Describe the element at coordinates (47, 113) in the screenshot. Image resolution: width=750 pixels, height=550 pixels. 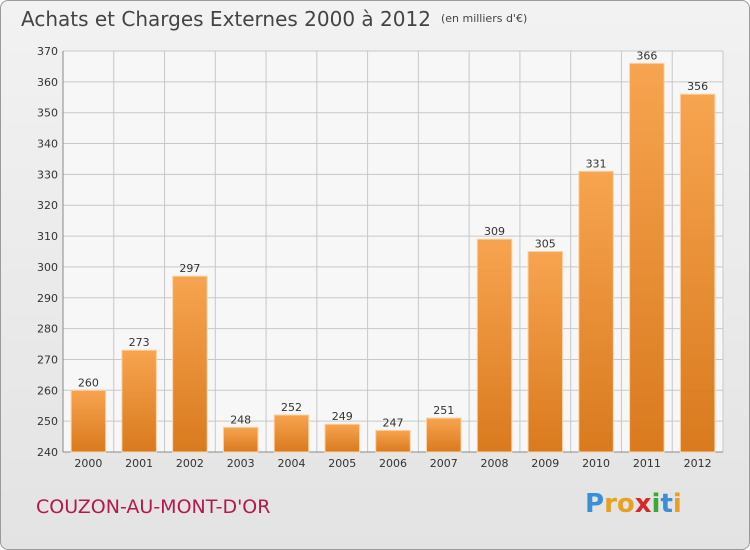
I see `y-tick-label: 350` at that location.